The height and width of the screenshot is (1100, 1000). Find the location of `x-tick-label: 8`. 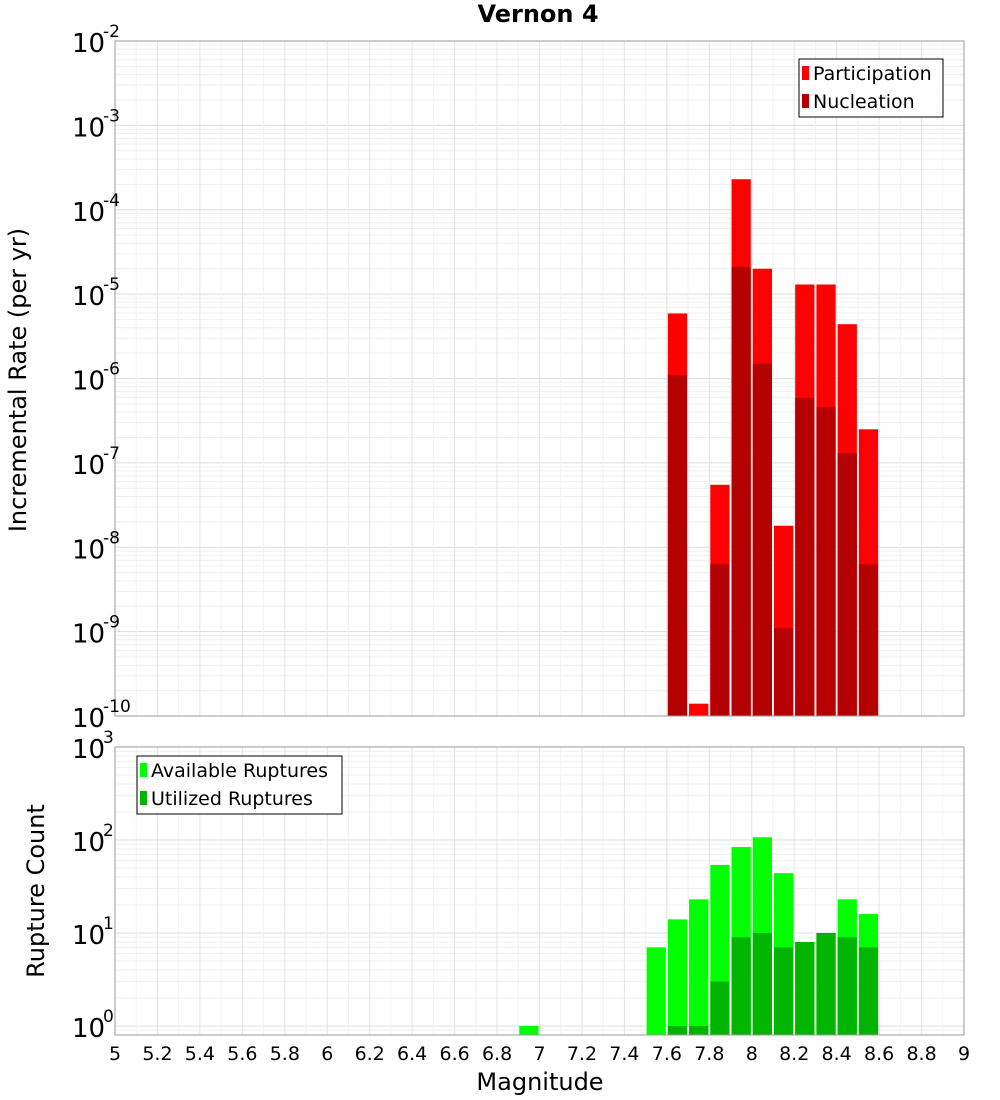

x-tick-label: 8 is located at coordinates (752, 1054).